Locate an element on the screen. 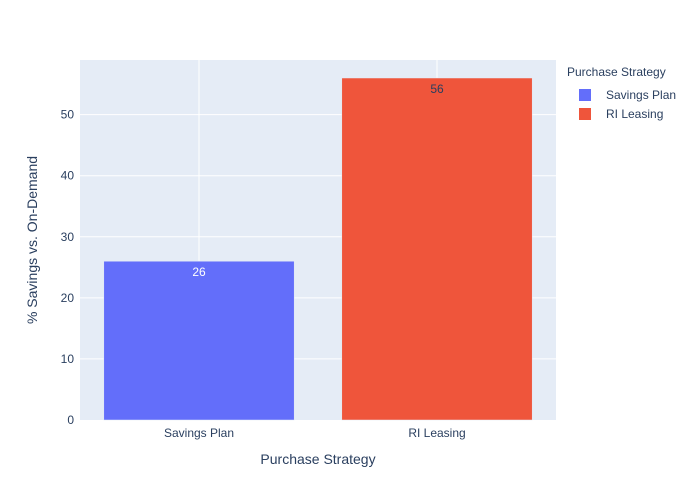 This screenshot has height=500, width=700. bar-savings-plan is located at coordinates (199, 340).